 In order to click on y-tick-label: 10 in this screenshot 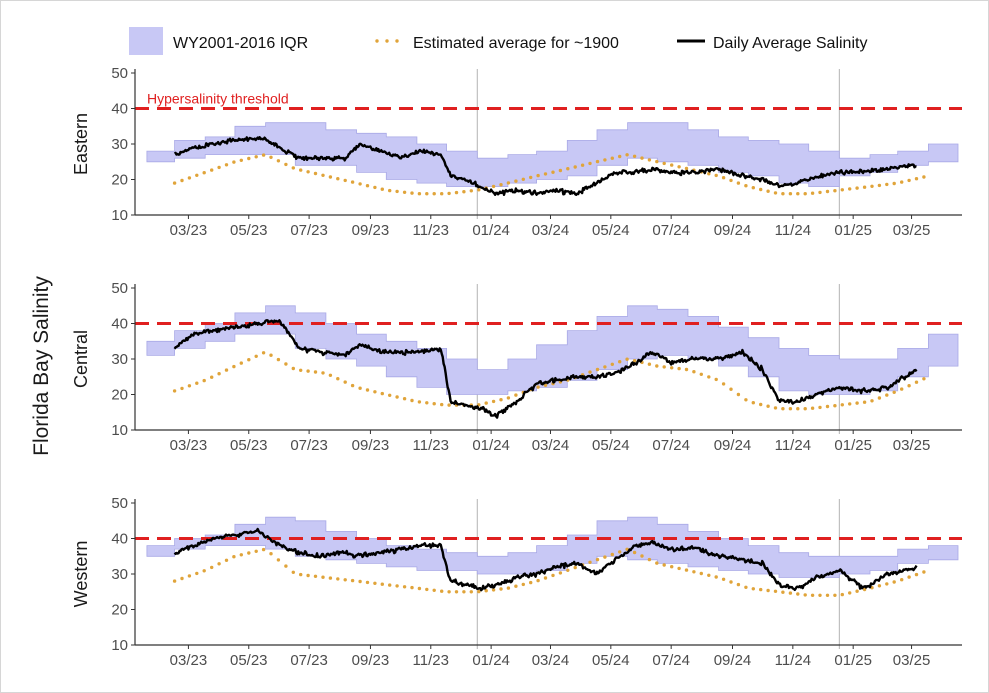, I will do `click(119, 645)`.